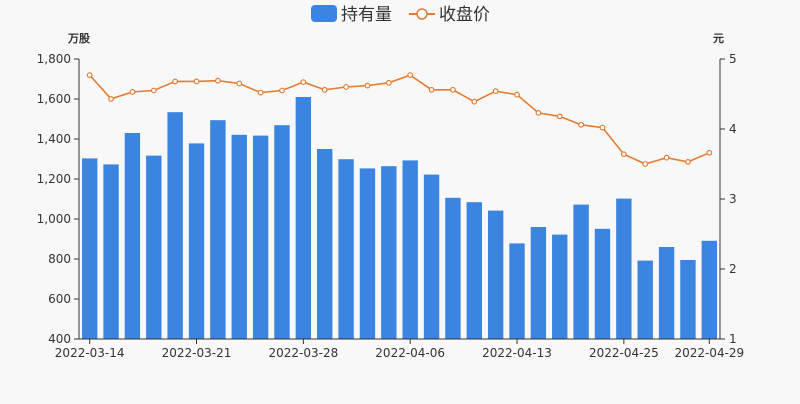  Describe the element at coordinates (733, 199) in the screenshot. I see `right-tick-label: 3` at that location.